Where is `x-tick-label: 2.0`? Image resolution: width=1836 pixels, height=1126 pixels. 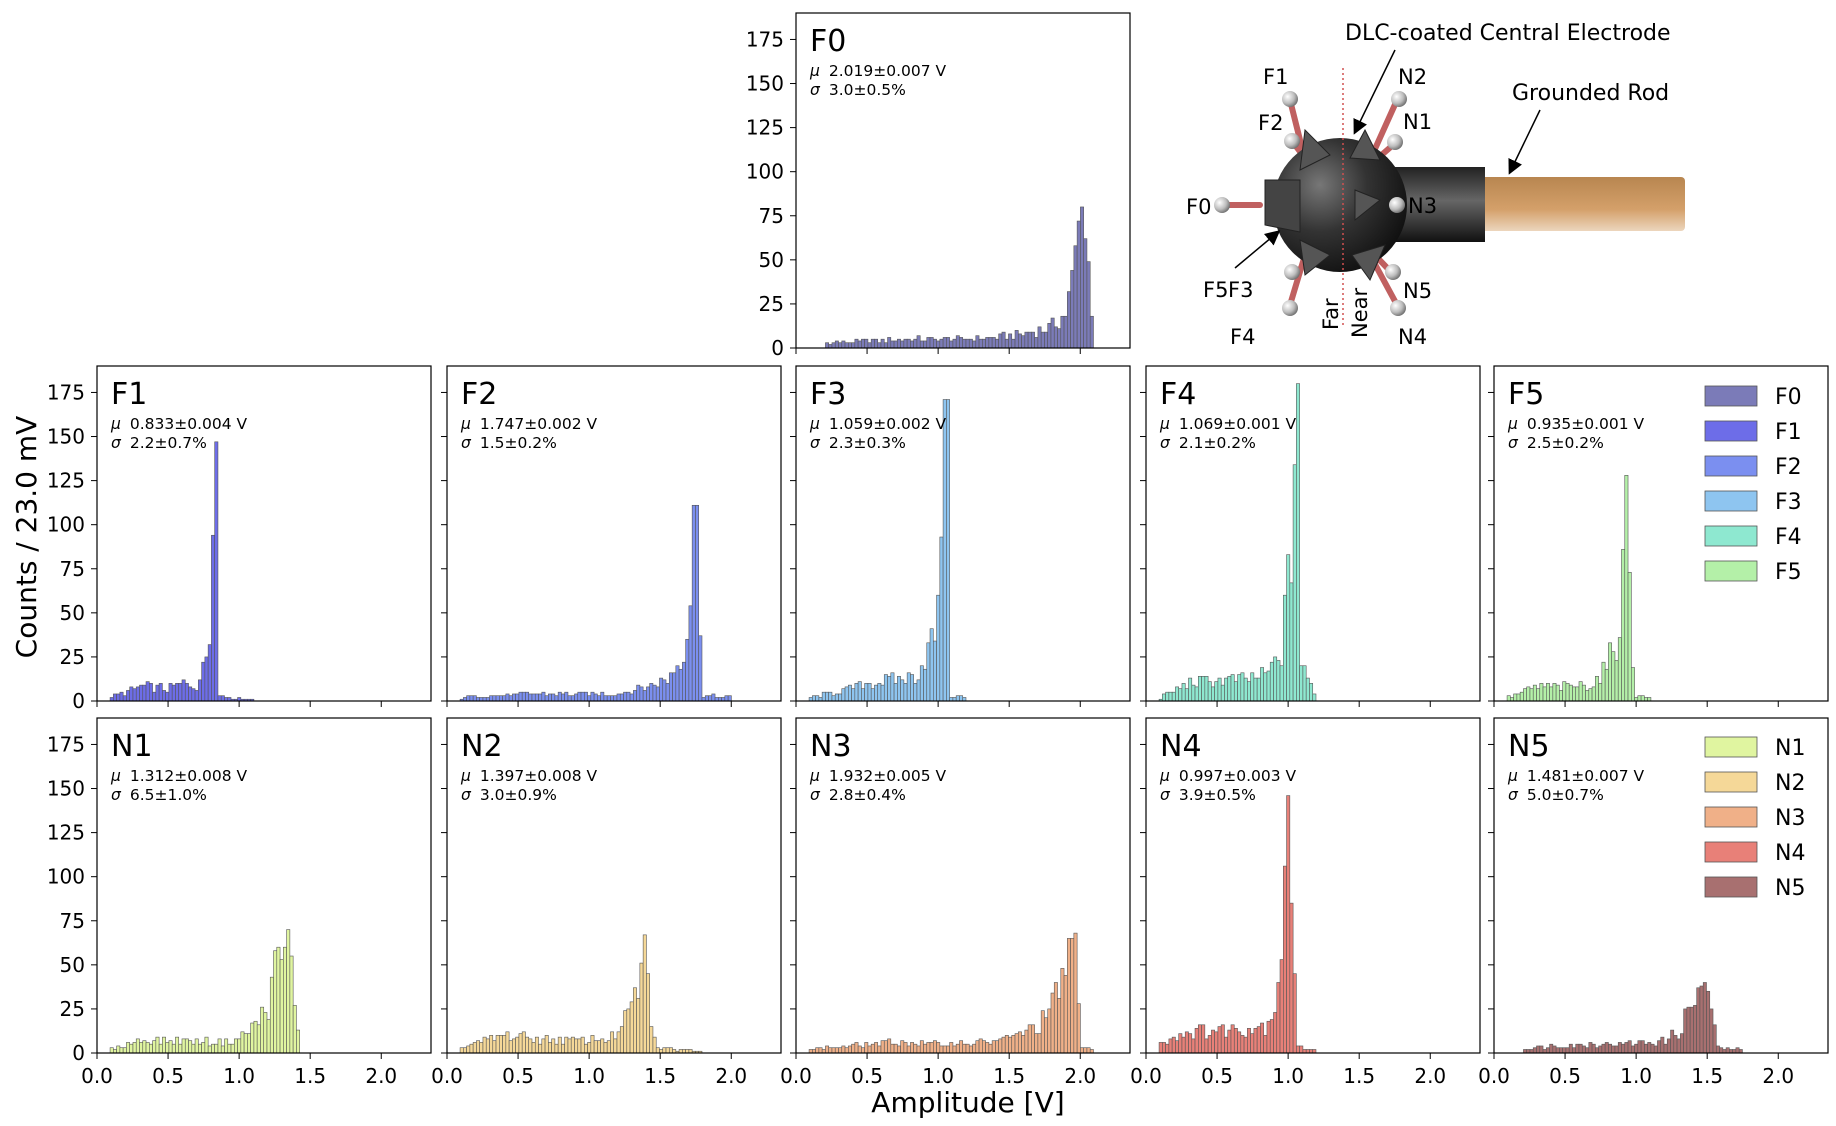
x-tick-label: 2.0 is located at coordinates (731, 1076).